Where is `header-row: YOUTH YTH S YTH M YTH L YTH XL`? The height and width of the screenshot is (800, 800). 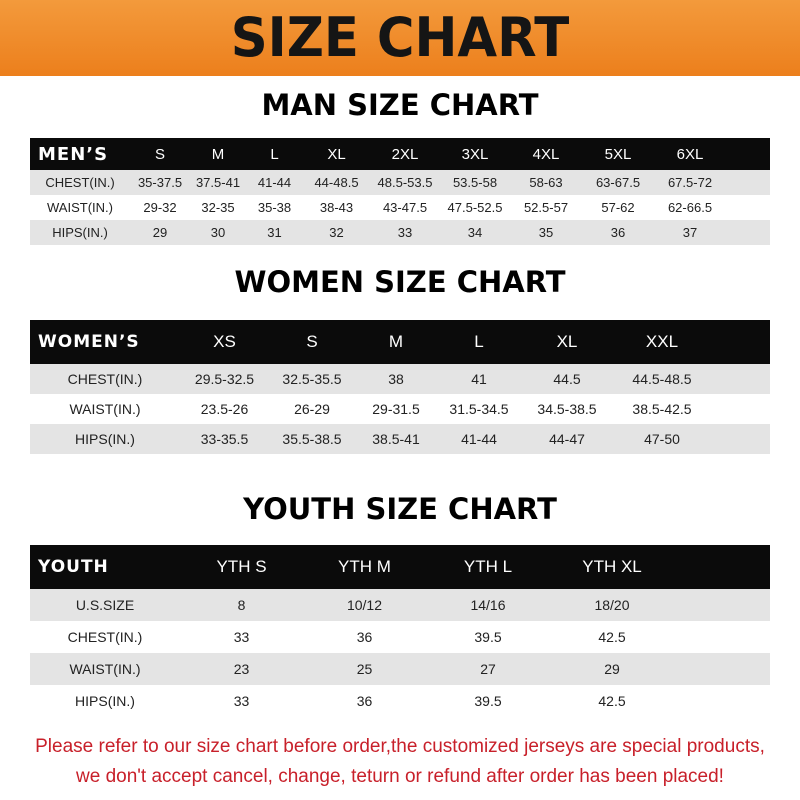
header-row: YOUTH YTH S YTH M YTH L YTH XL is located at coordinates (400, 567).